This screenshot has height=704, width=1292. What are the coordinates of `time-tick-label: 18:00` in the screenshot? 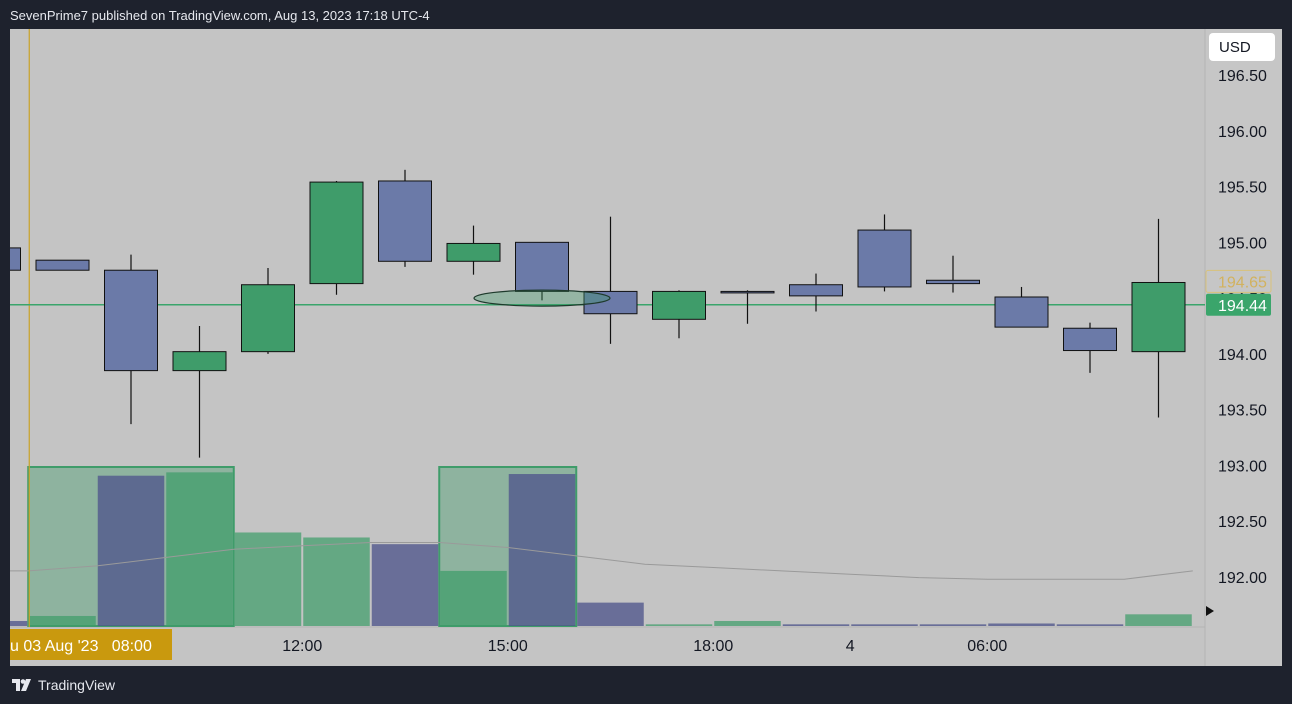 It's located at (713, 646).